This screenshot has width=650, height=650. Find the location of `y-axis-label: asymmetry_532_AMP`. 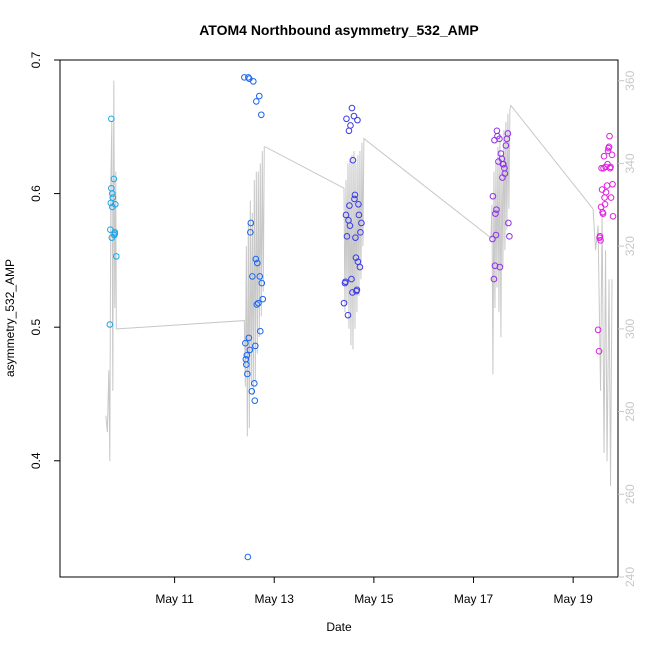

y-axis-label: asymmetry_532_AMP is located at coordinates (10, 318).